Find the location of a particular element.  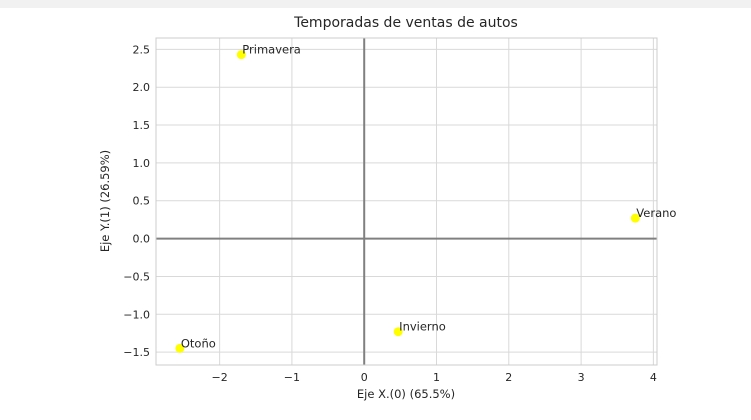

x-axis-label: Eje X.(0) (65.5%) is located at coordinates (406, 394).